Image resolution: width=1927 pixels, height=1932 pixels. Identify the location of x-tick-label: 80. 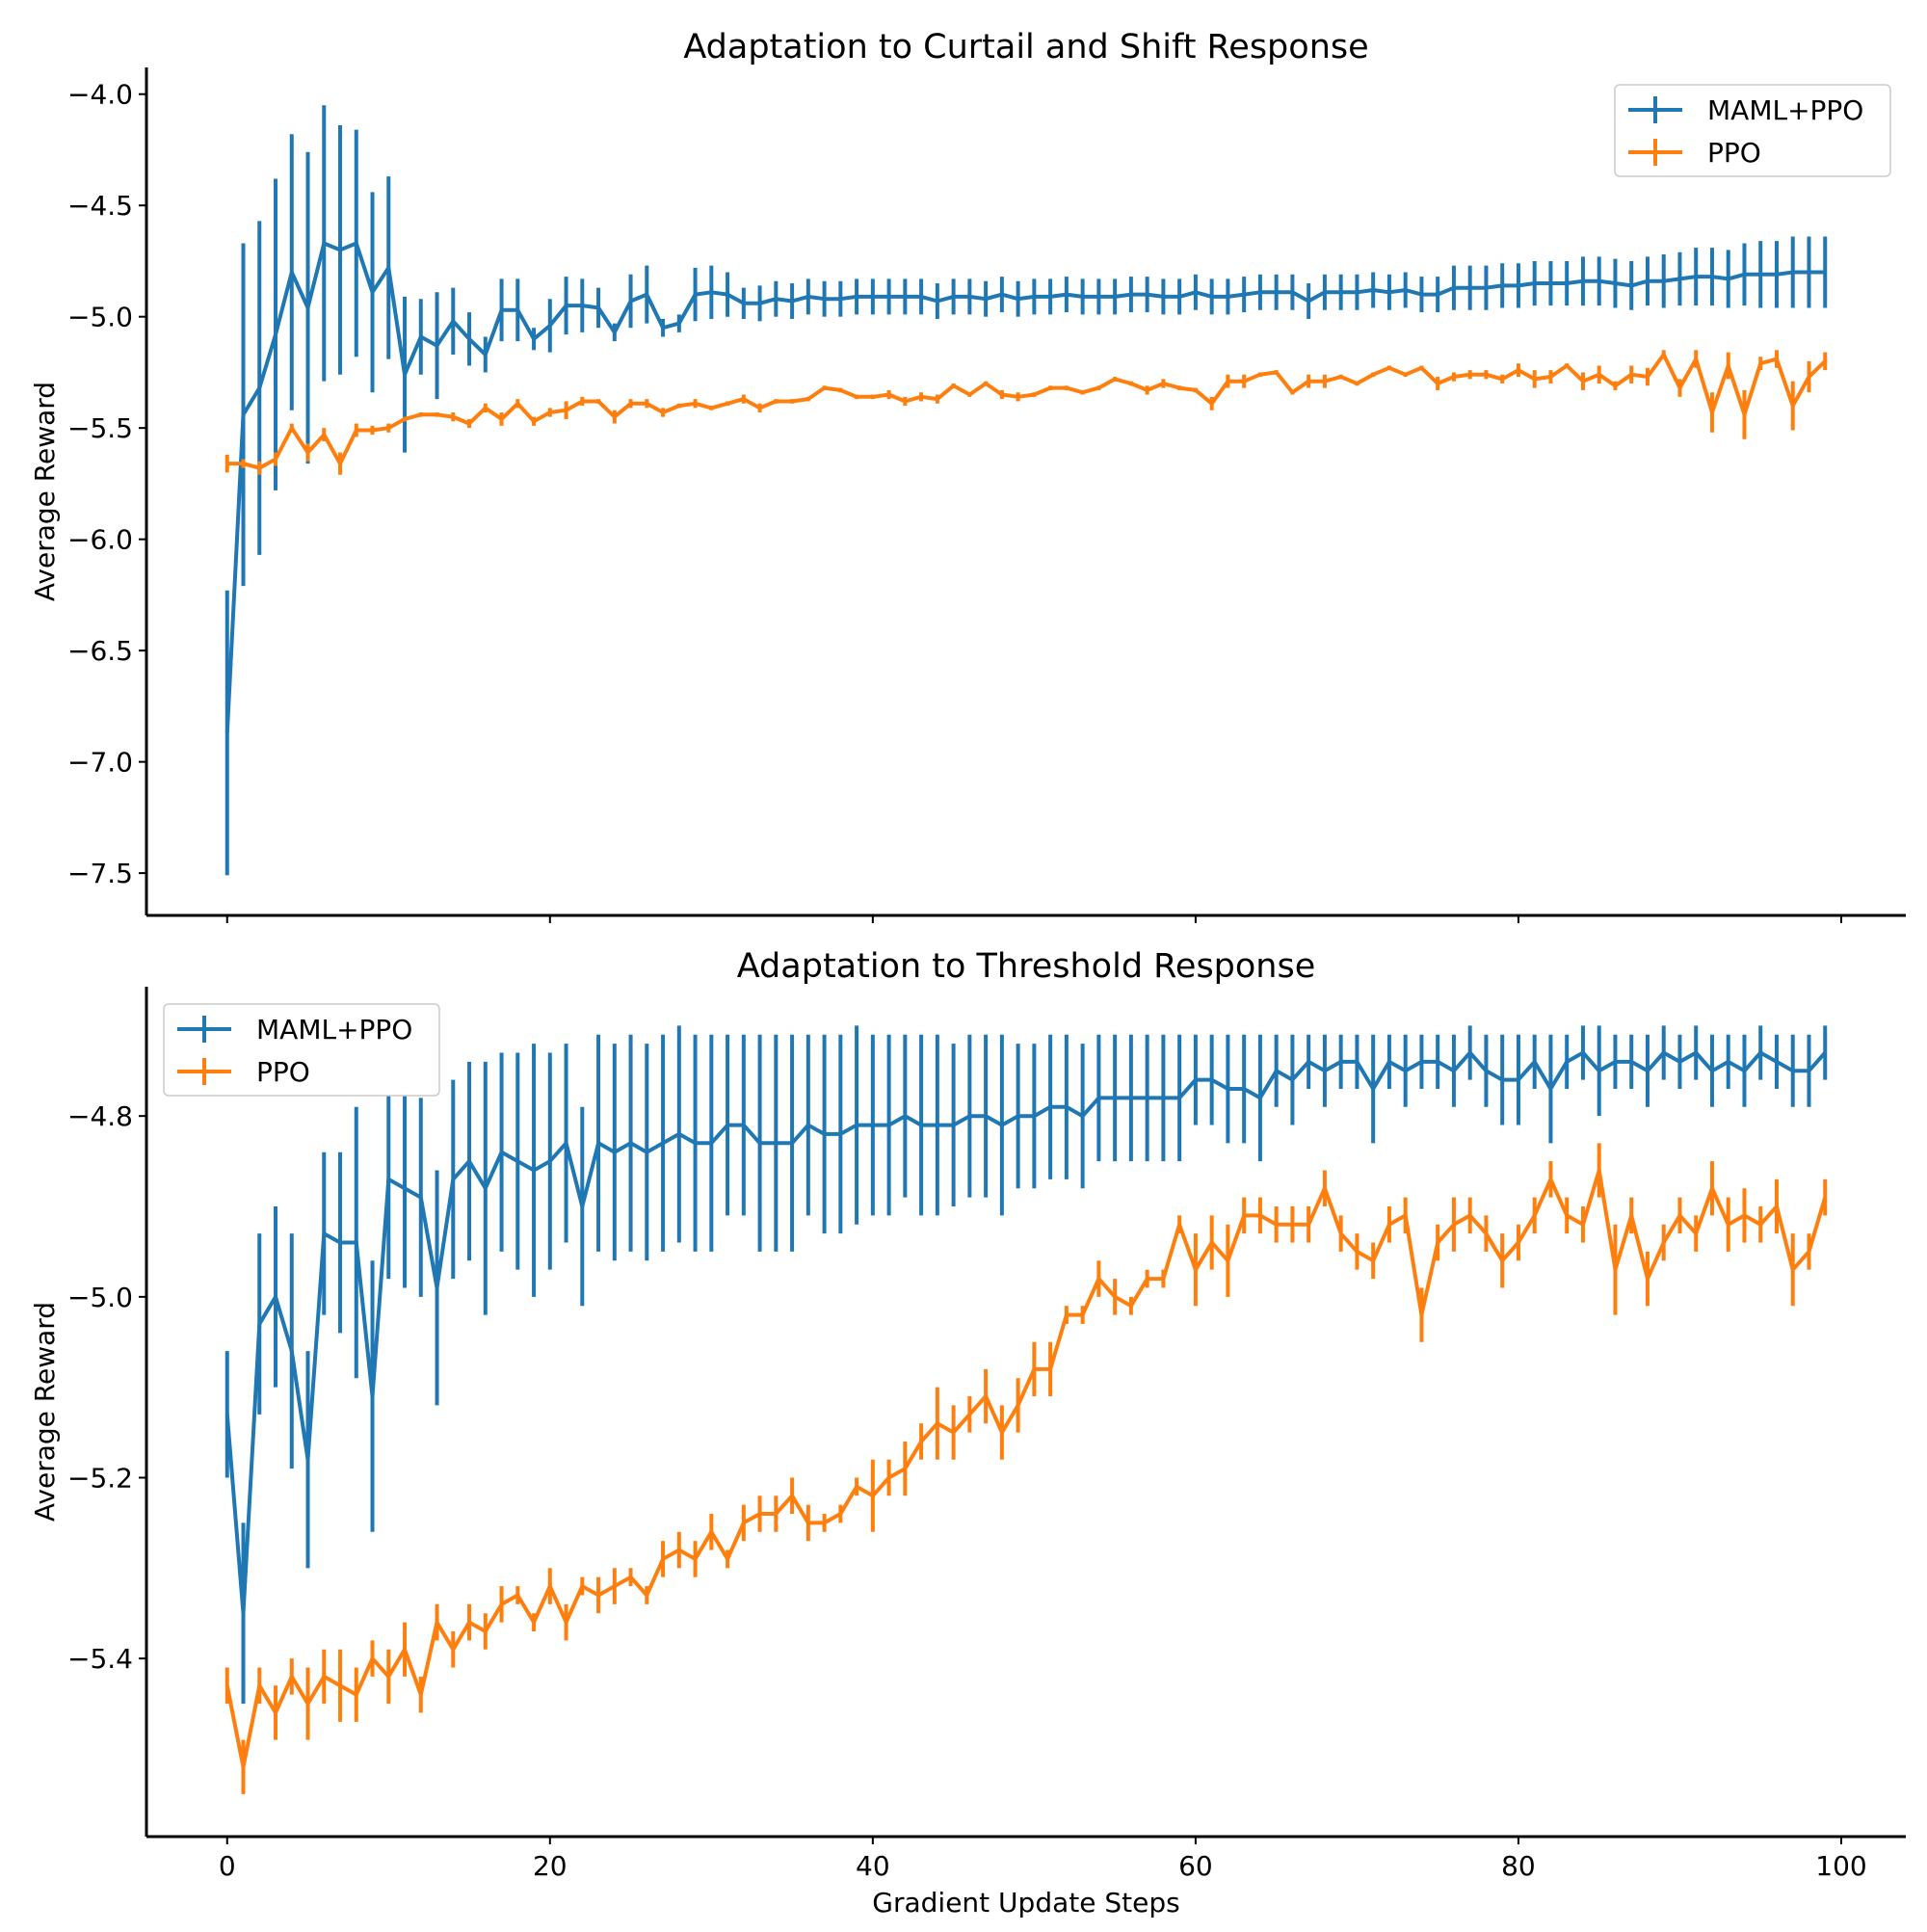
(1518, 1866).